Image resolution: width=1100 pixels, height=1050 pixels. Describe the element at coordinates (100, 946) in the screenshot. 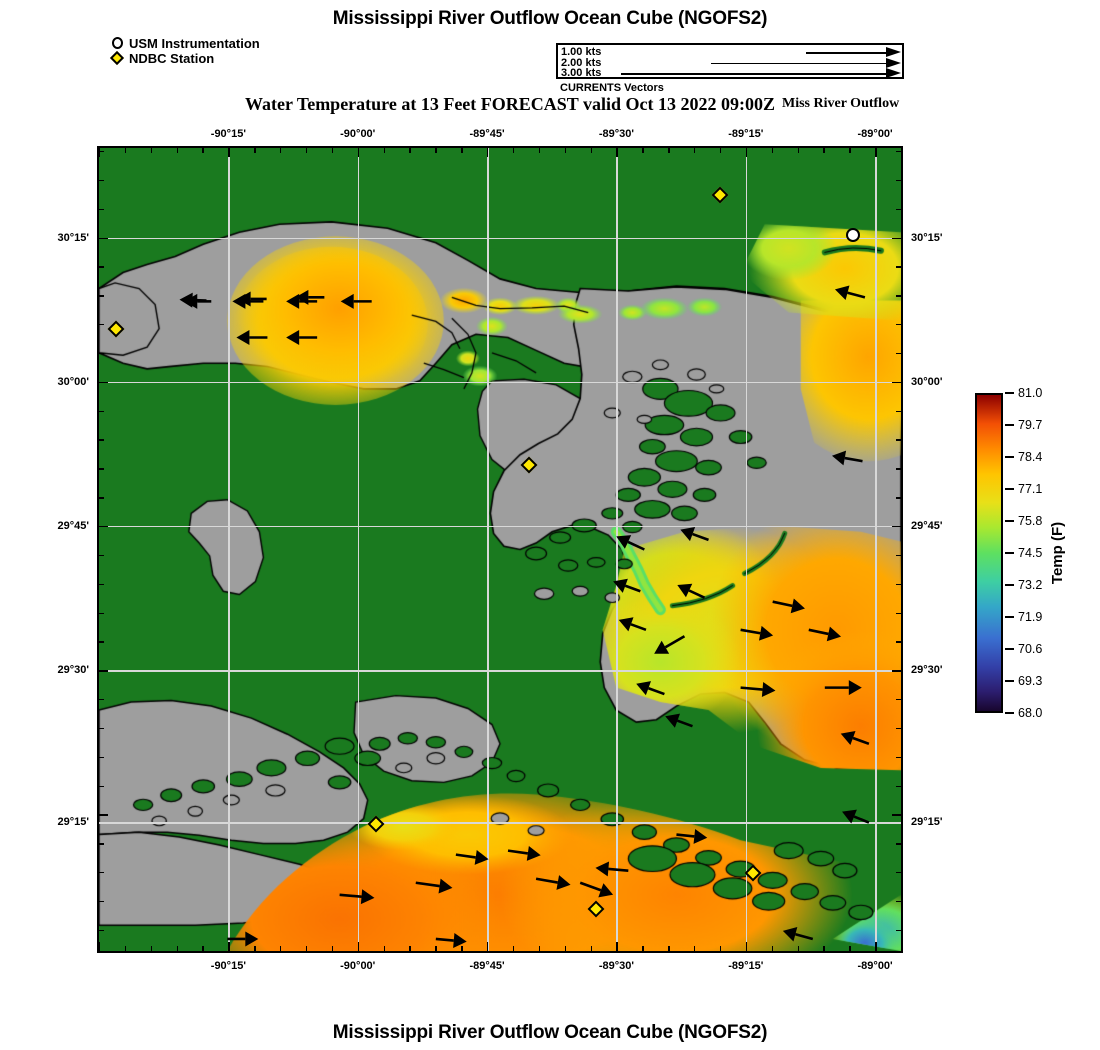

I see `x-tick-bottom--5` at that location.